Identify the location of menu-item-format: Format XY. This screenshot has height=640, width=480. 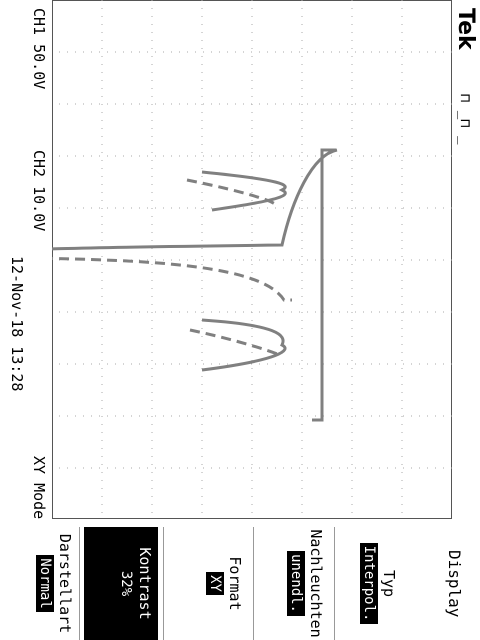
(225, 583).